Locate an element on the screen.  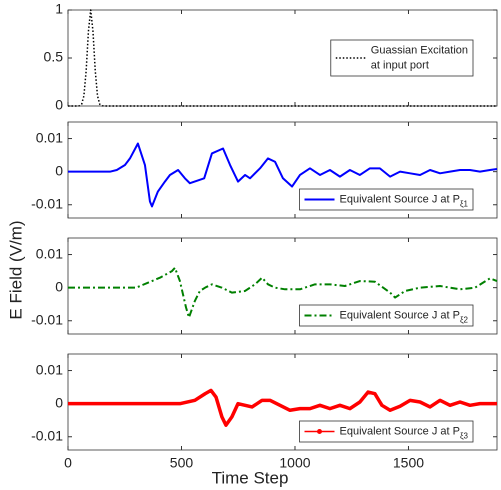
x-axis-label: Time Step is located at coordinates (250, 477).